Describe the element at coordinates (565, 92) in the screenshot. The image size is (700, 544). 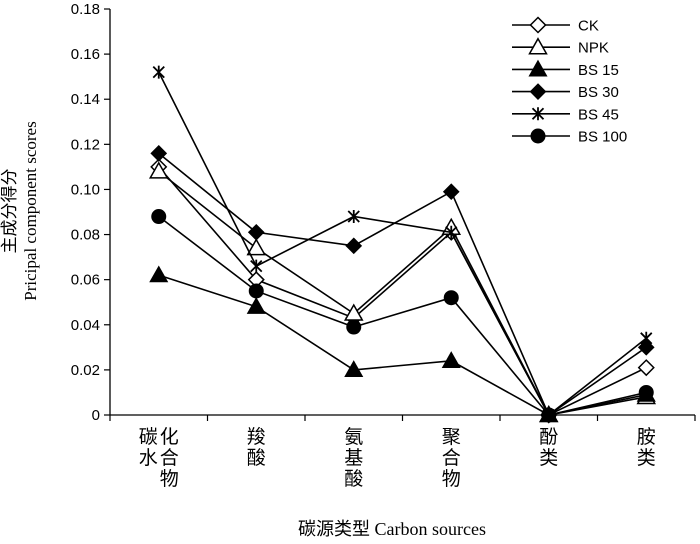
I see `legend-item: BS 30` at that location.